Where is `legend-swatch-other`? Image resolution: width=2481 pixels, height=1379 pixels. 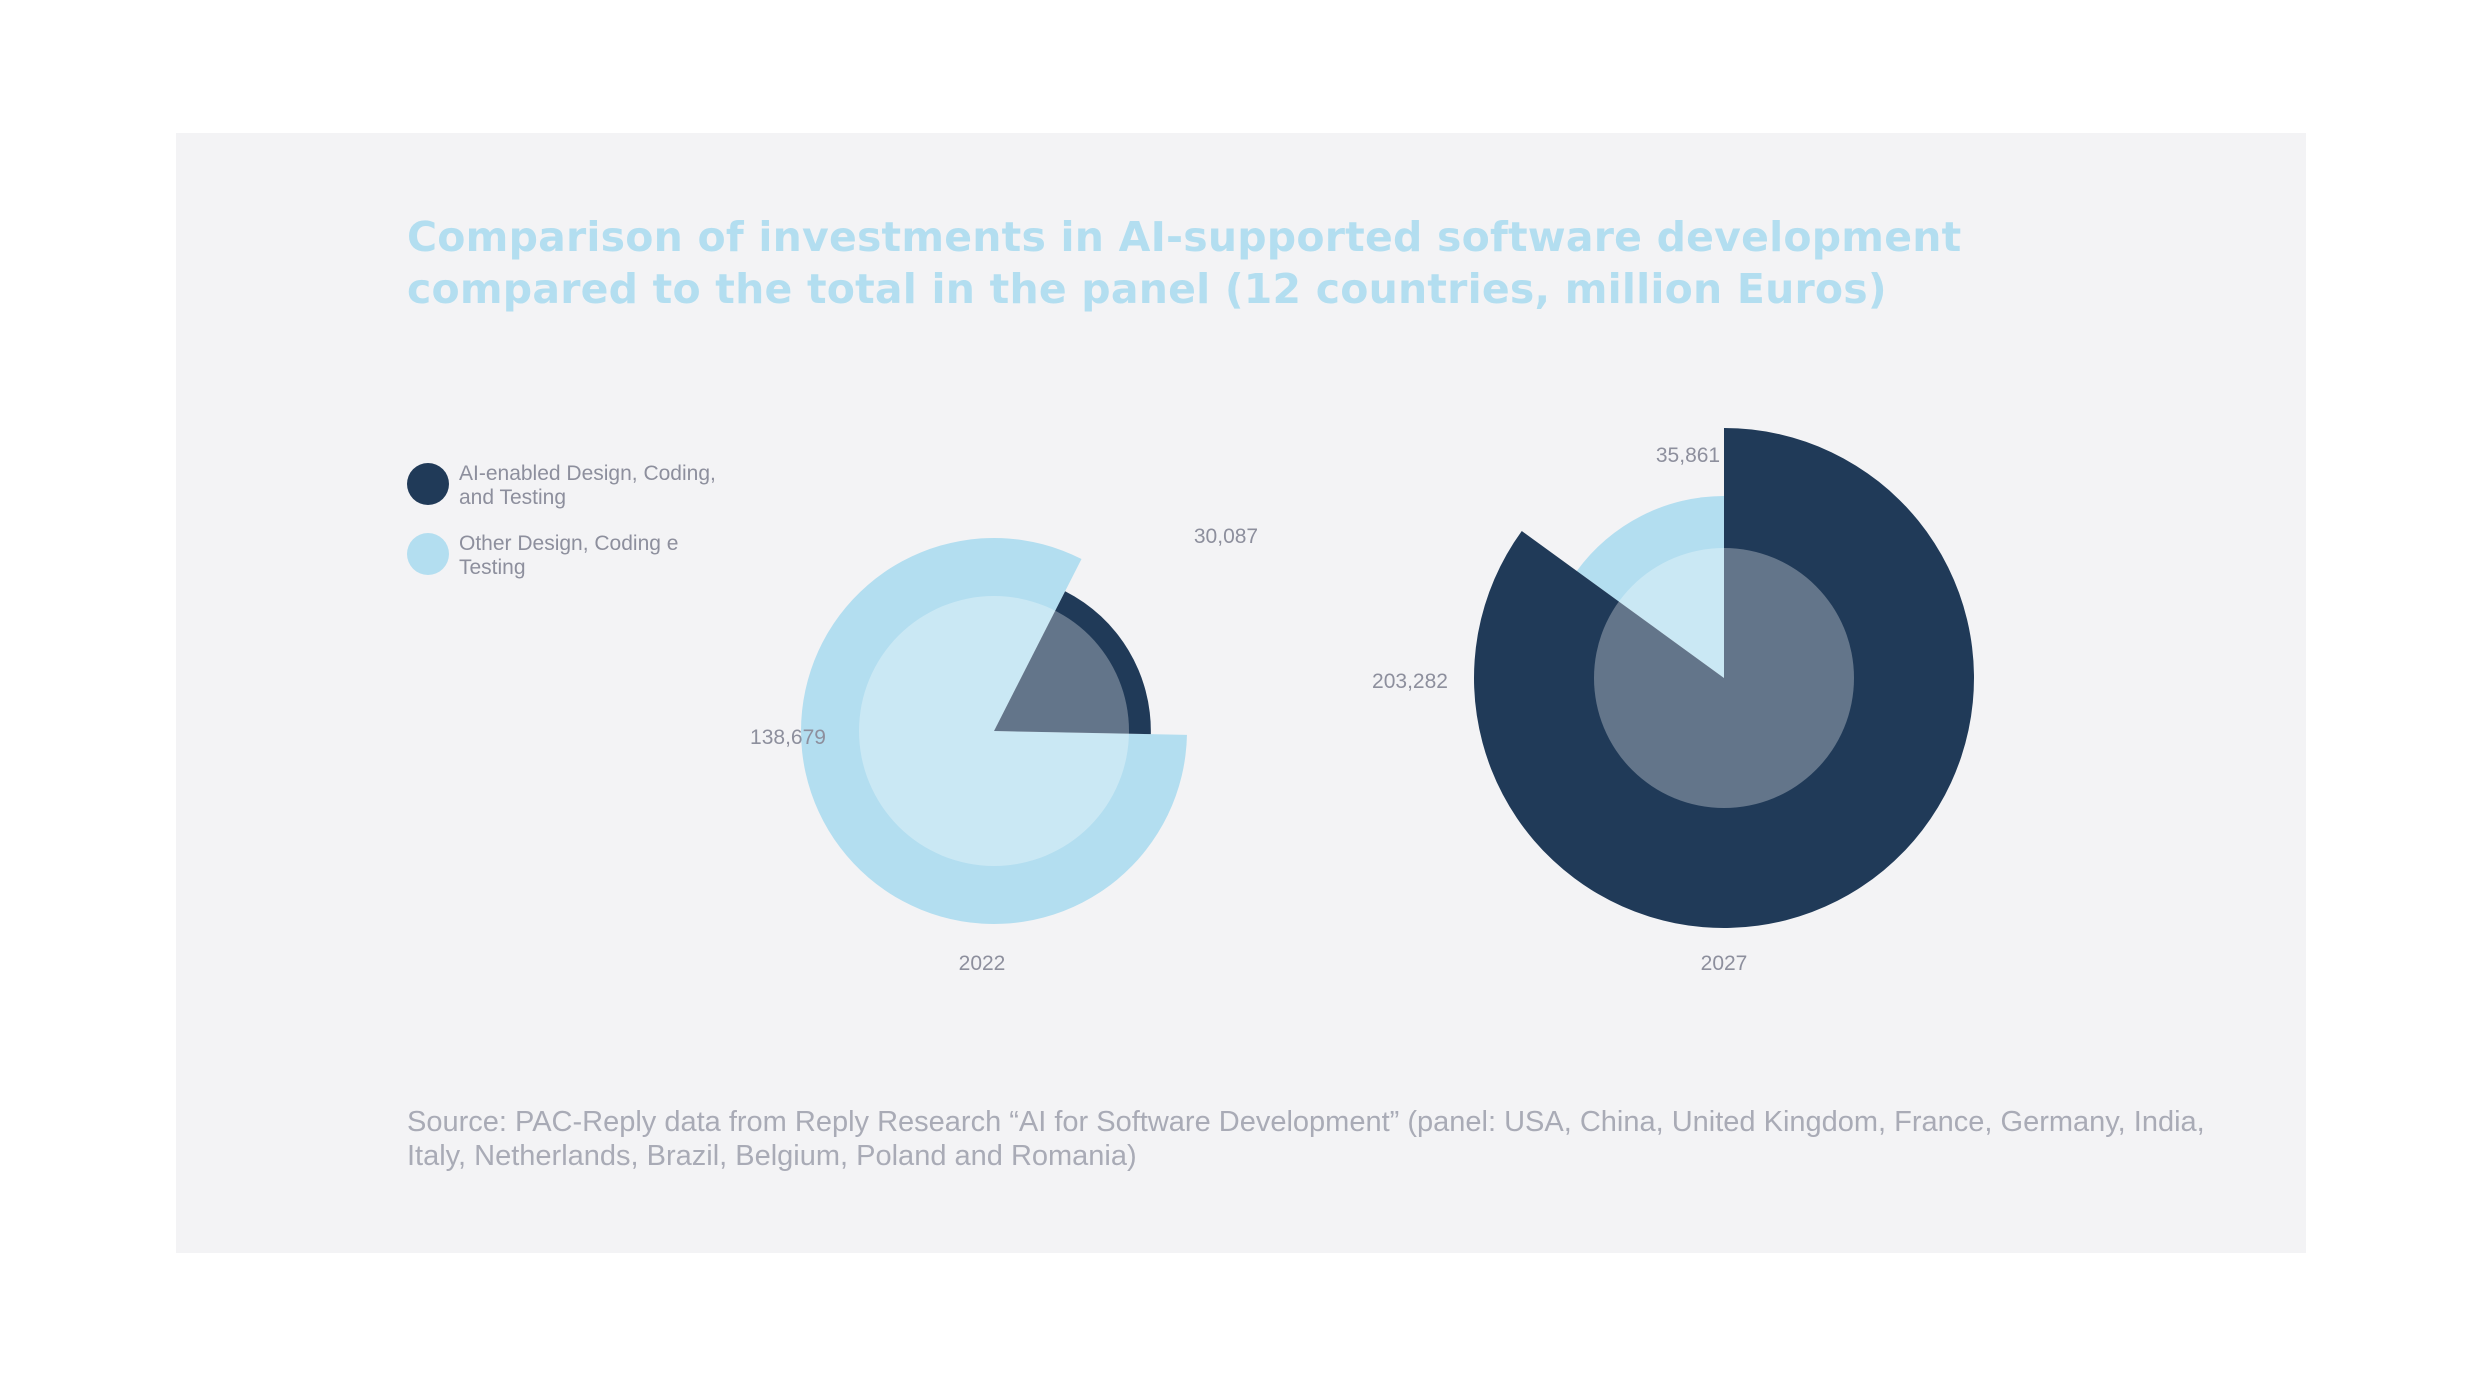
legend-swatch-other is located at coordinates (428, 554).